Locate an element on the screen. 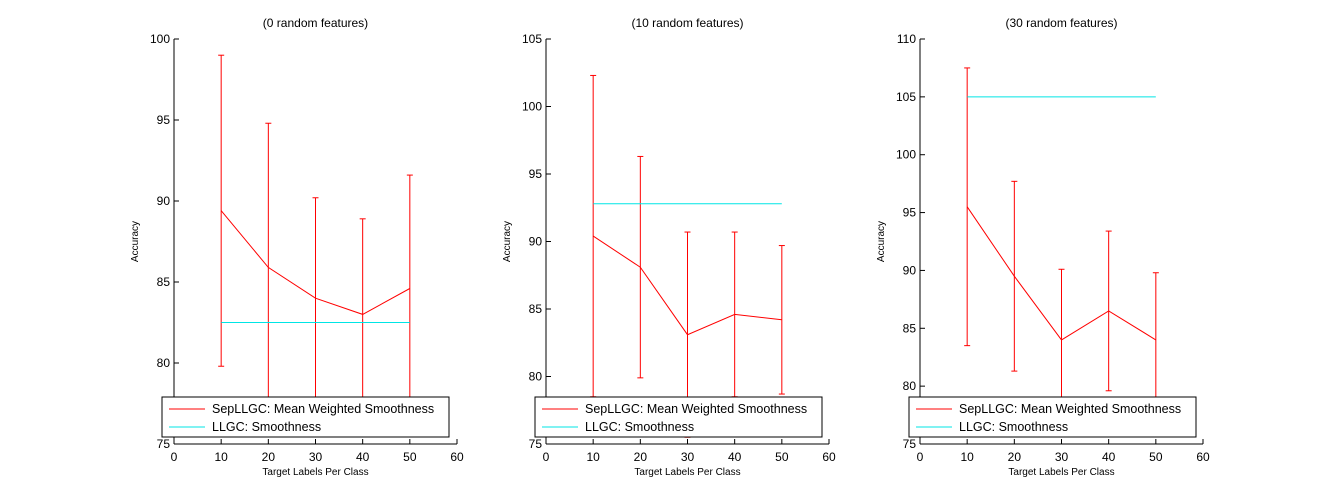 Image resolution: width=1330 pixels, height=500 pixels. y-tick-label: 110 is located at coordinates (906, 39).